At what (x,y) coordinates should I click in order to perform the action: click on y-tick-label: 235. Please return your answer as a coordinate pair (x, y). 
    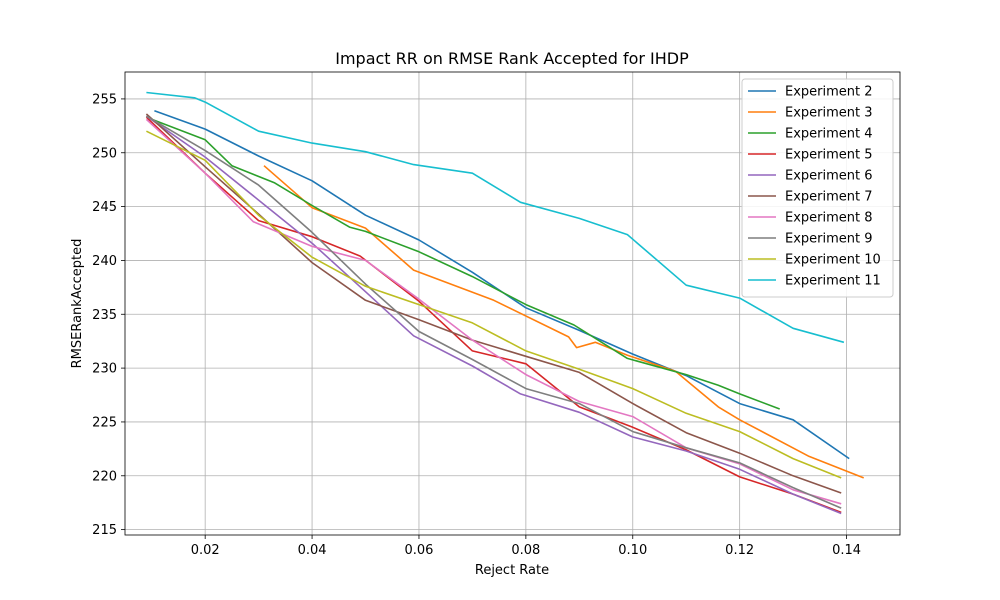
    Looking at the image, I should click on (104, 315).